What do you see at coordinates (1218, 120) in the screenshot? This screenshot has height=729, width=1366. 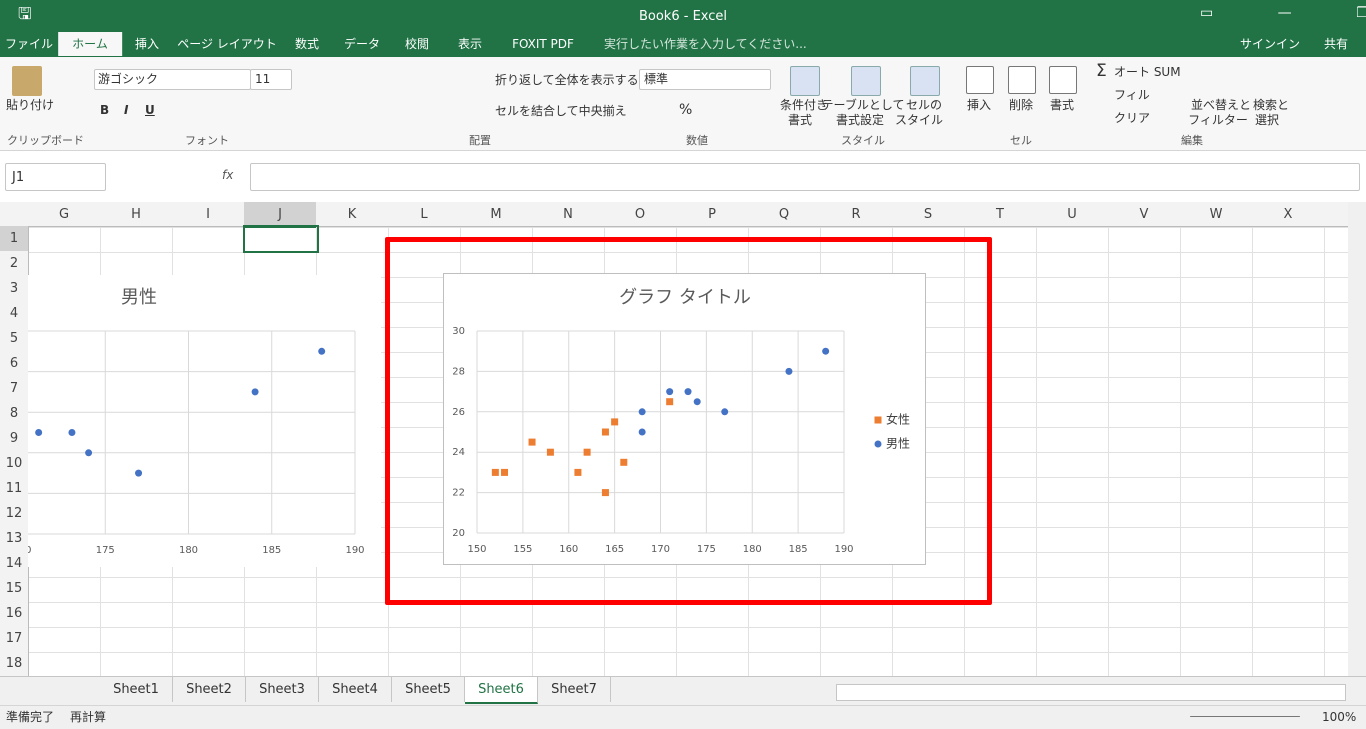 I see `sort-filter: フィルター` at bounding box center [1218, 120].